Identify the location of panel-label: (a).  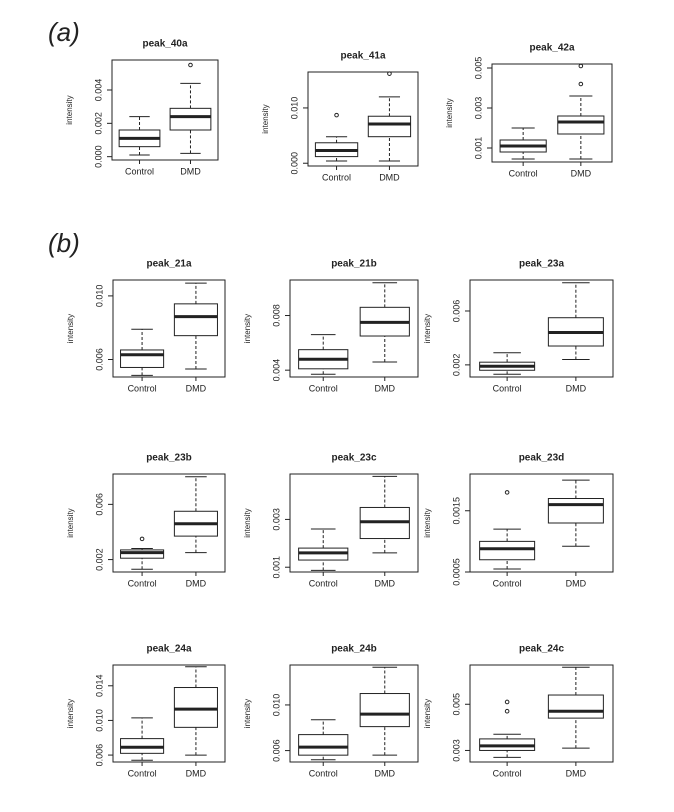
(64, 32).